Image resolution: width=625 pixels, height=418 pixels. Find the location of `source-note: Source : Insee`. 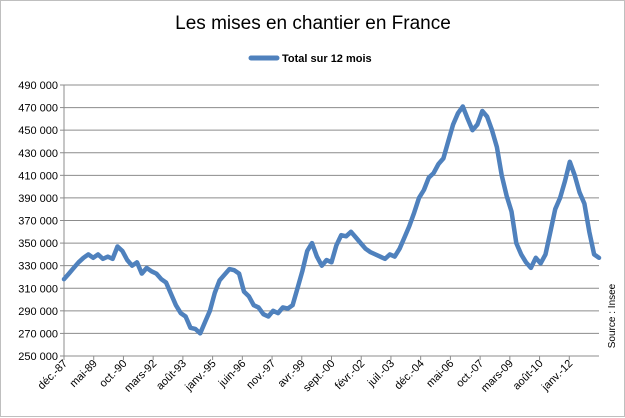

source-note: Source : Insee is located at coordinates (612, 315).